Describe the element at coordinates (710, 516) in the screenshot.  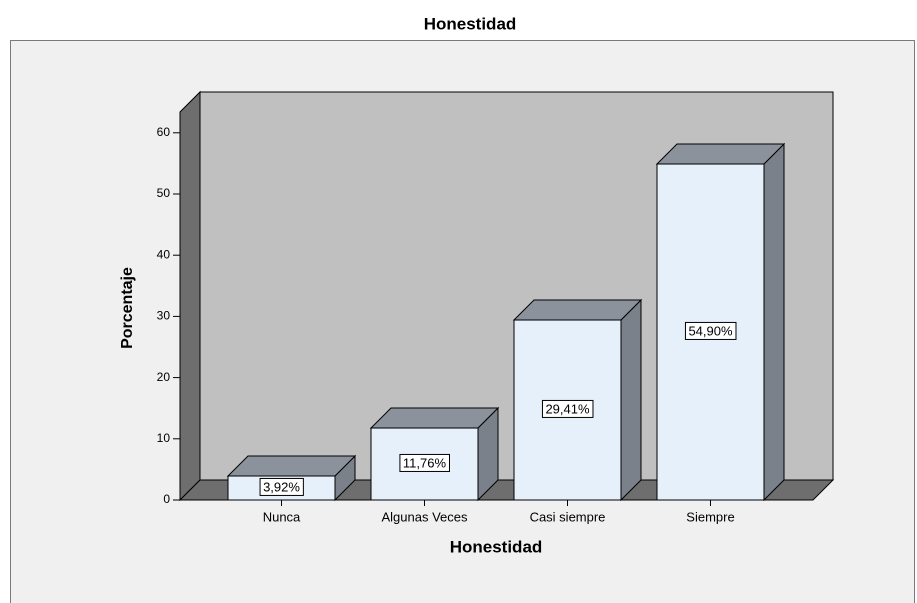
I see `x-tick-label: Siempre` at that location.